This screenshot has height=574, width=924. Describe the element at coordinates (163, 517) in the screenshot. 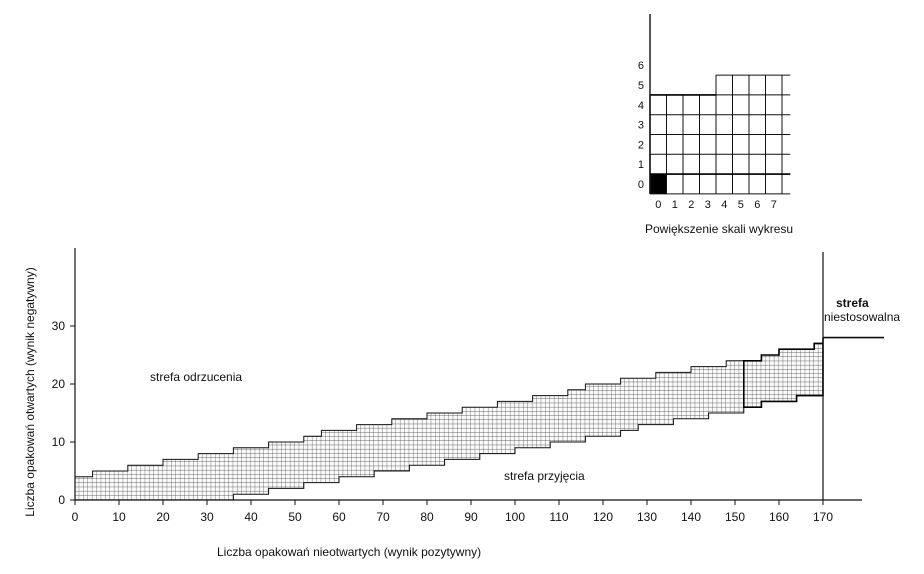

I see `x-tick-label: 20` at that location.